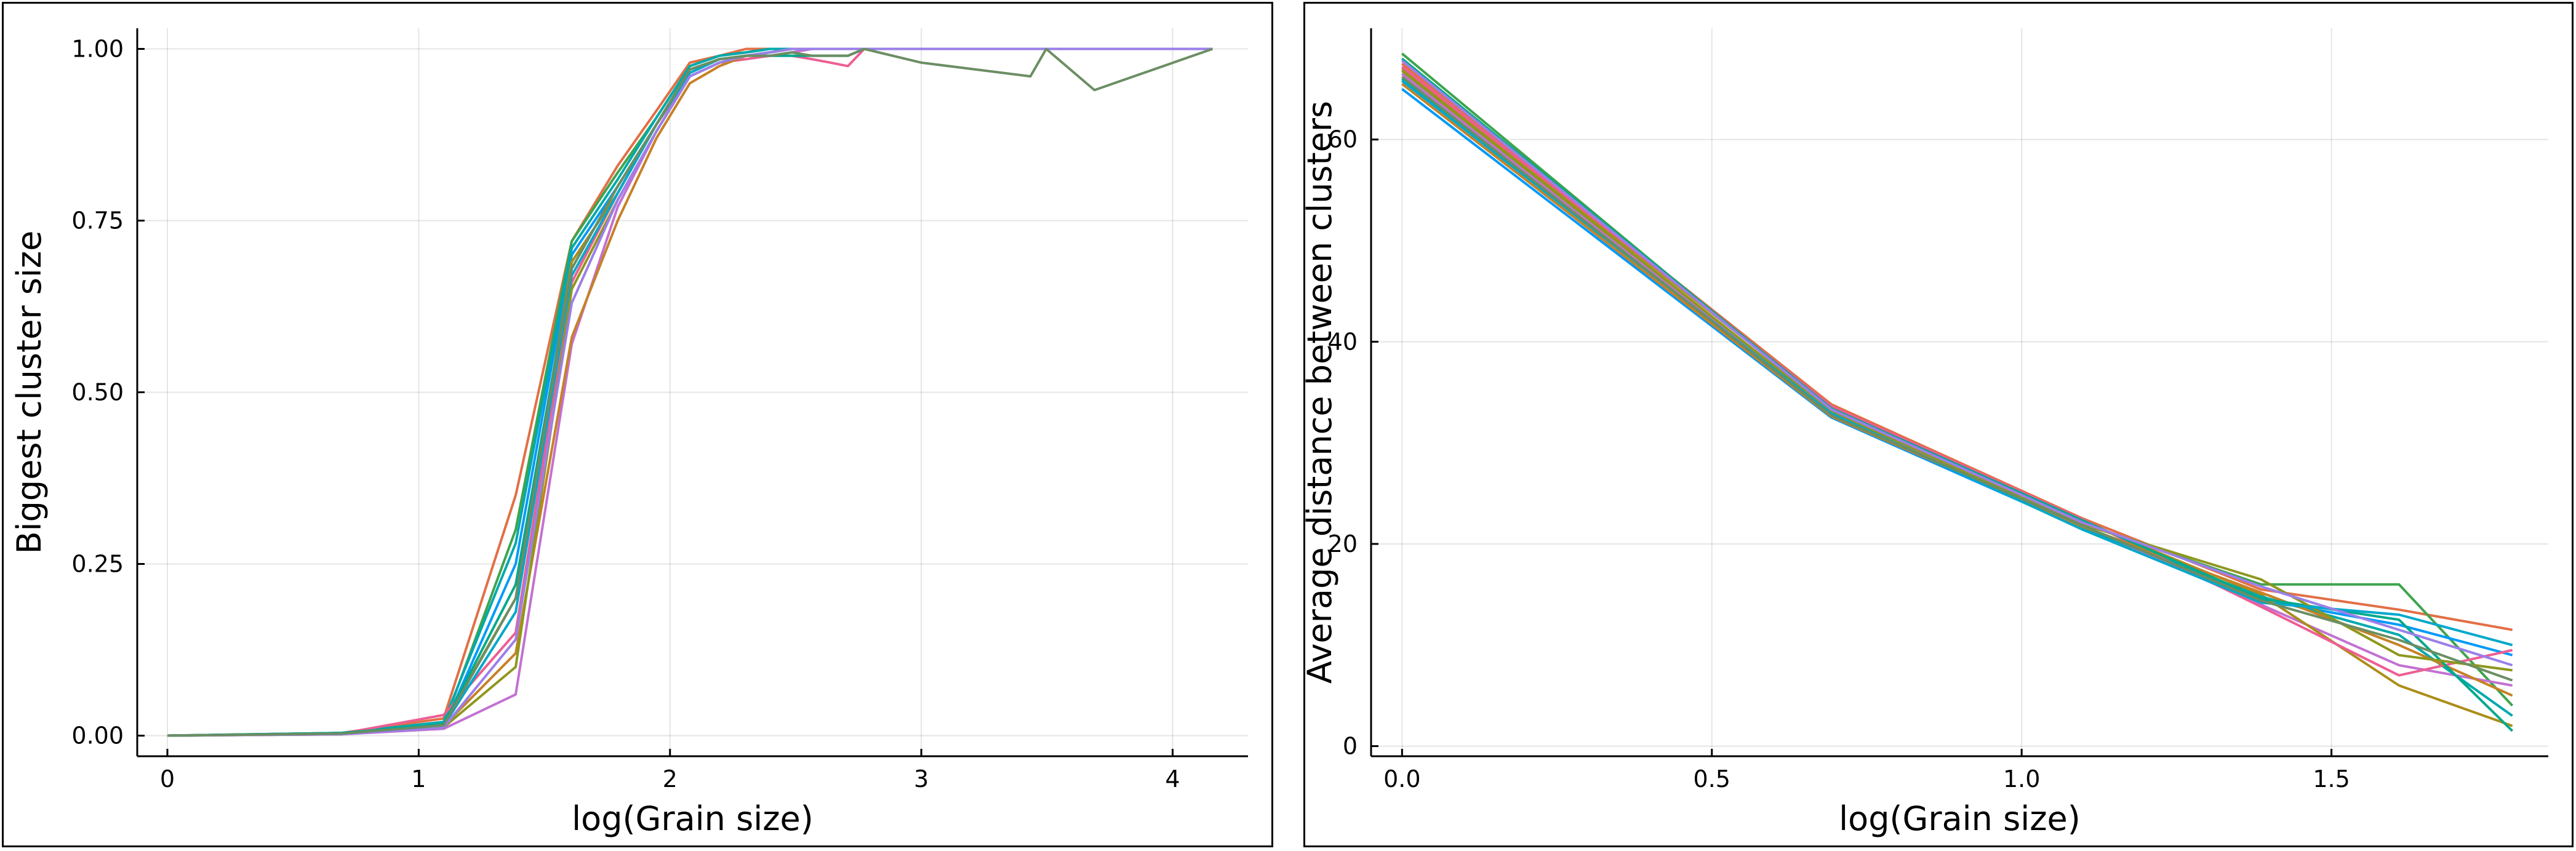 The width and height of the screenshot is (2576, 851). I want to click on y-tick-label: 0.75, so click(97, 221).